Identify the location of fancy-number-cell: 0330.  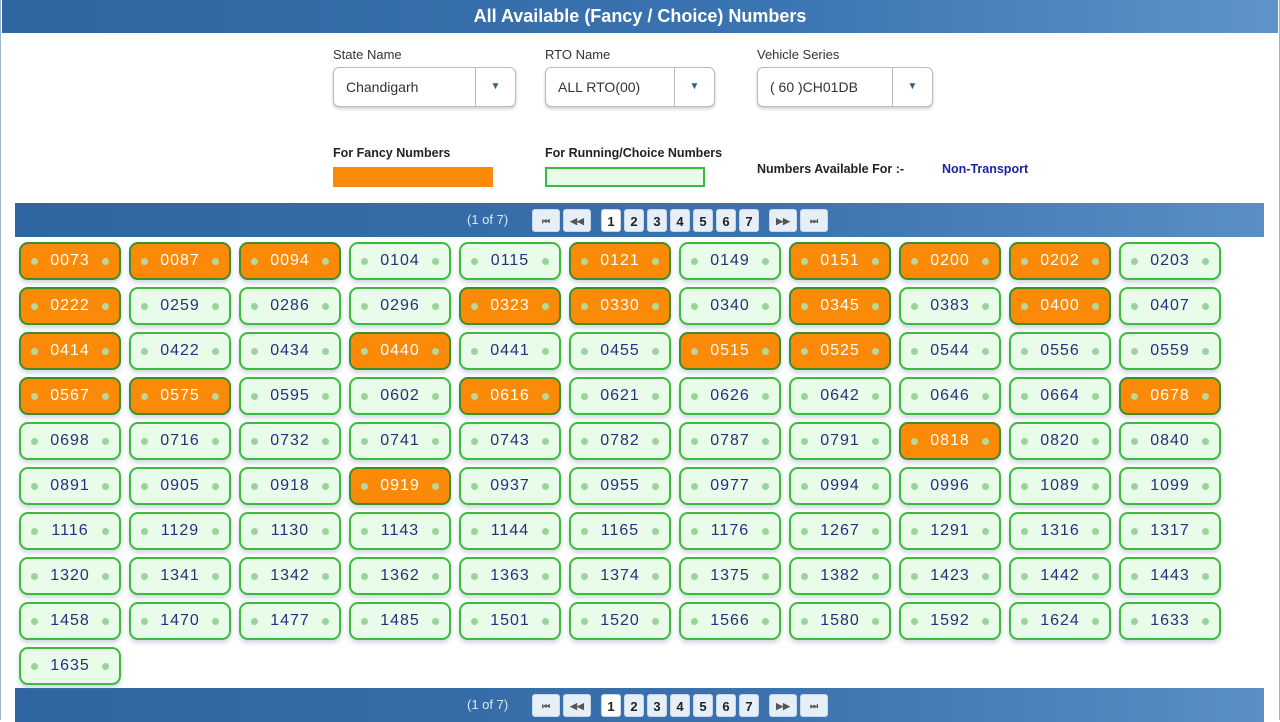
(620, 306).